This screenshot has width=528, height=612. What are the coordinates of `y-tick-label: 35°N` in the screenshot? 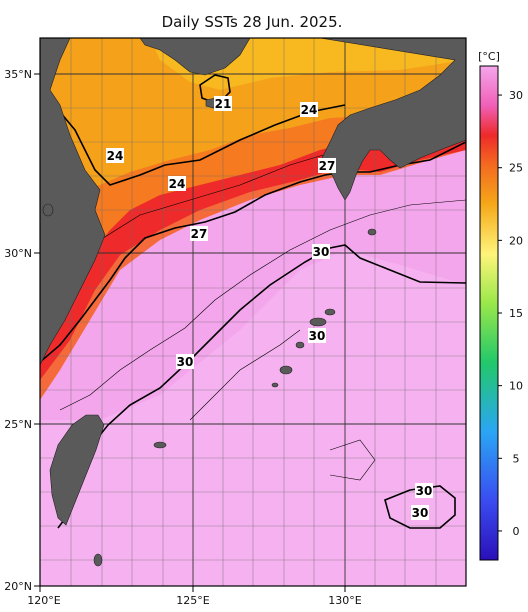 It's located at (18, 74).